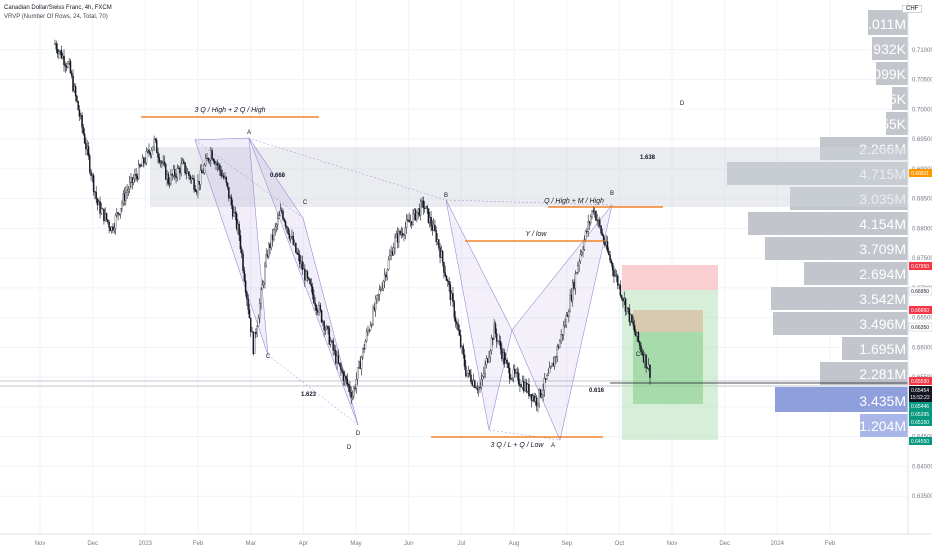 This screenshot has width=932, height=550. I want to click on vp-label: 099K, so click(889, 74).